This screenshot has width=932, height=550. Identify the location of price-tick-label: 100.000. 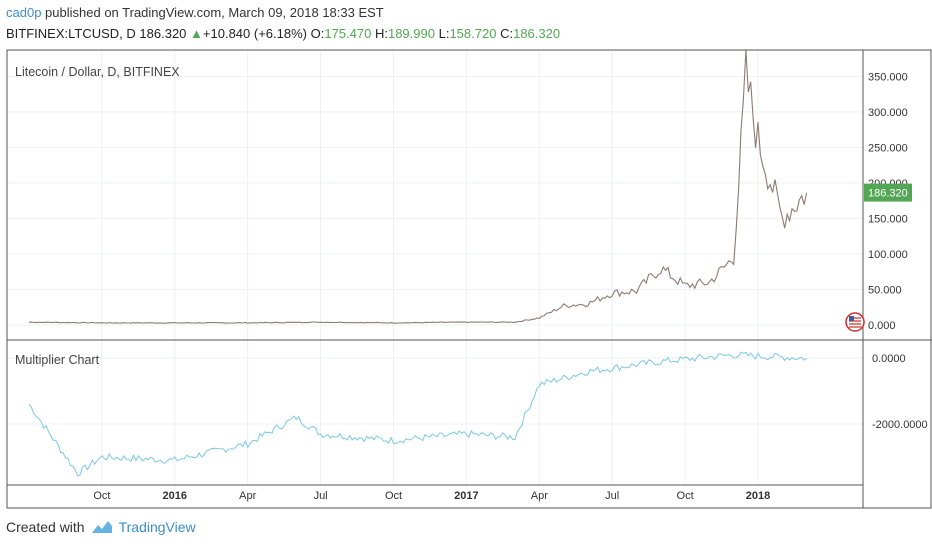
(888, 255).